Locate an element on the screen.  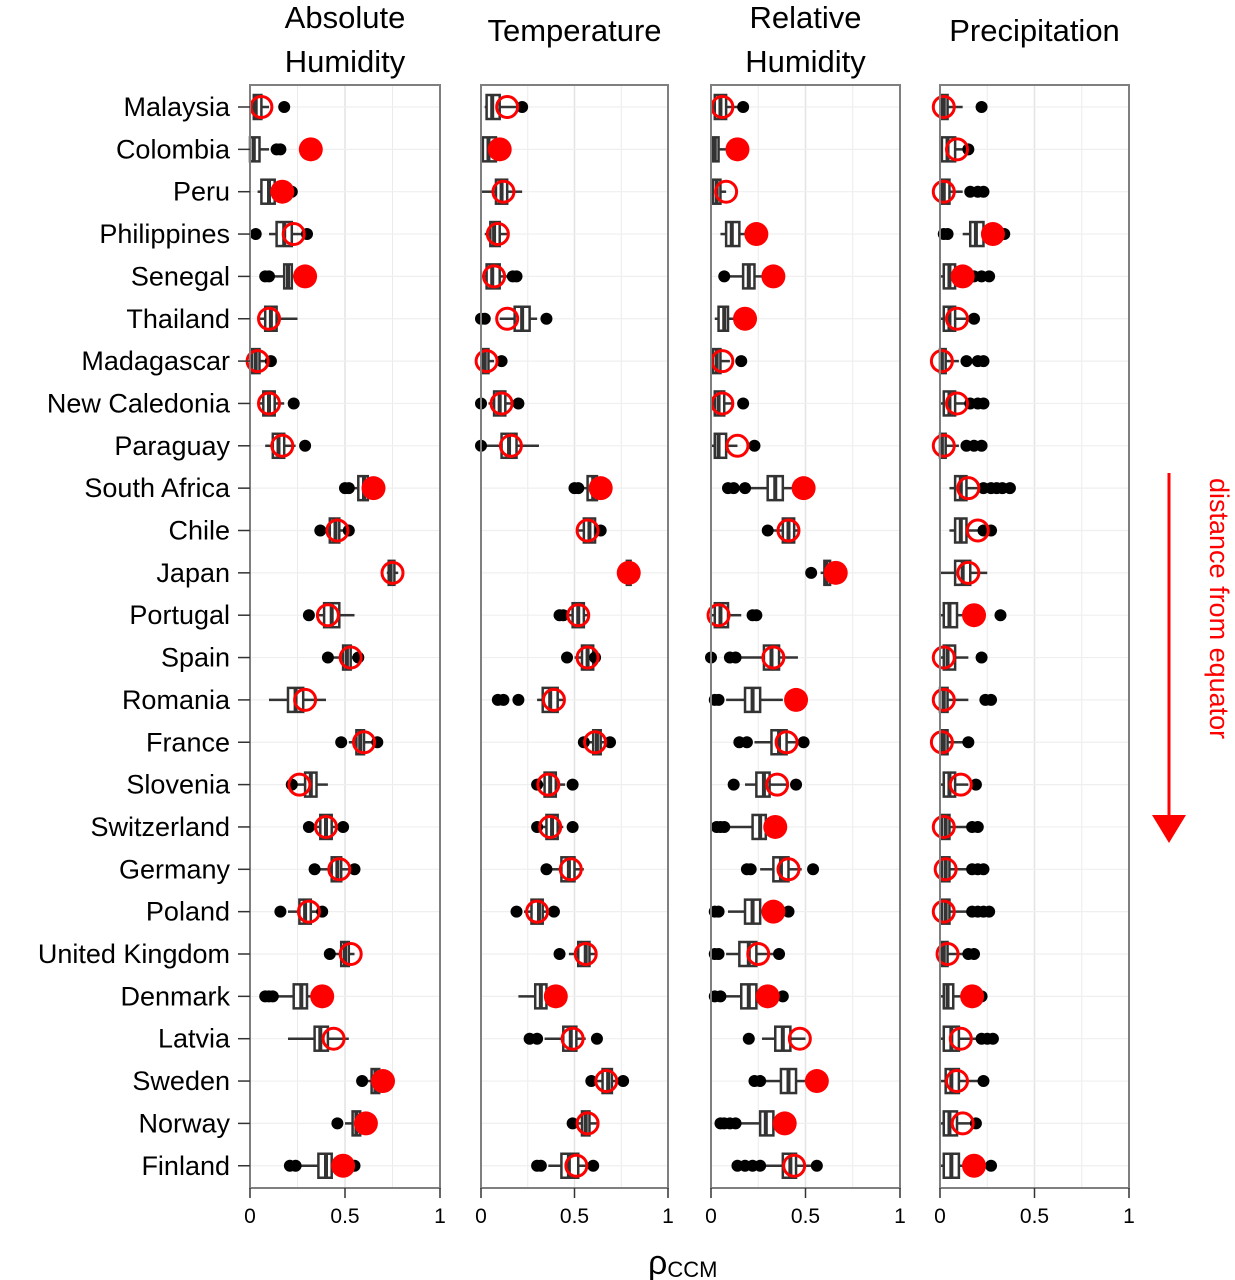
x-tick-label-temperature: 0 is located at coordinates (481, 1216).